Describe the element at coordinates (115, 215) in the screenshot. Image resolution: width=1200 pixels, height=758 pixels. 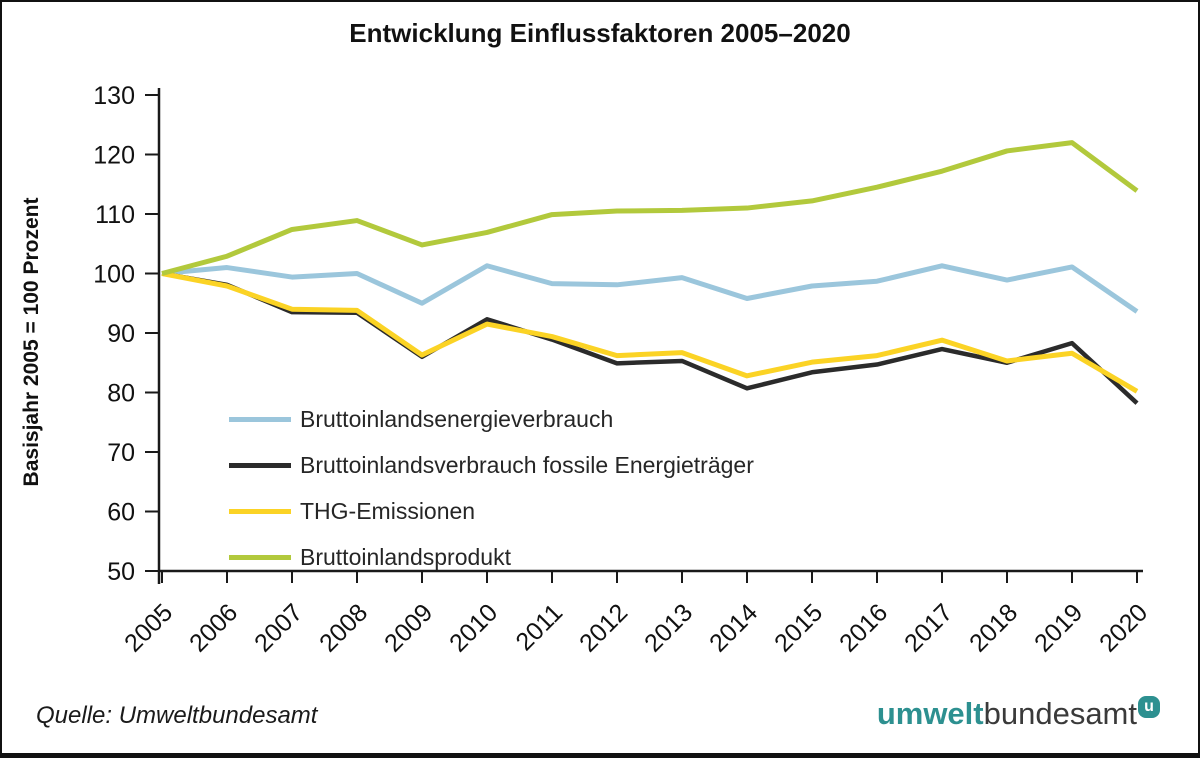
I see `y-tick-label: 110` at that location.